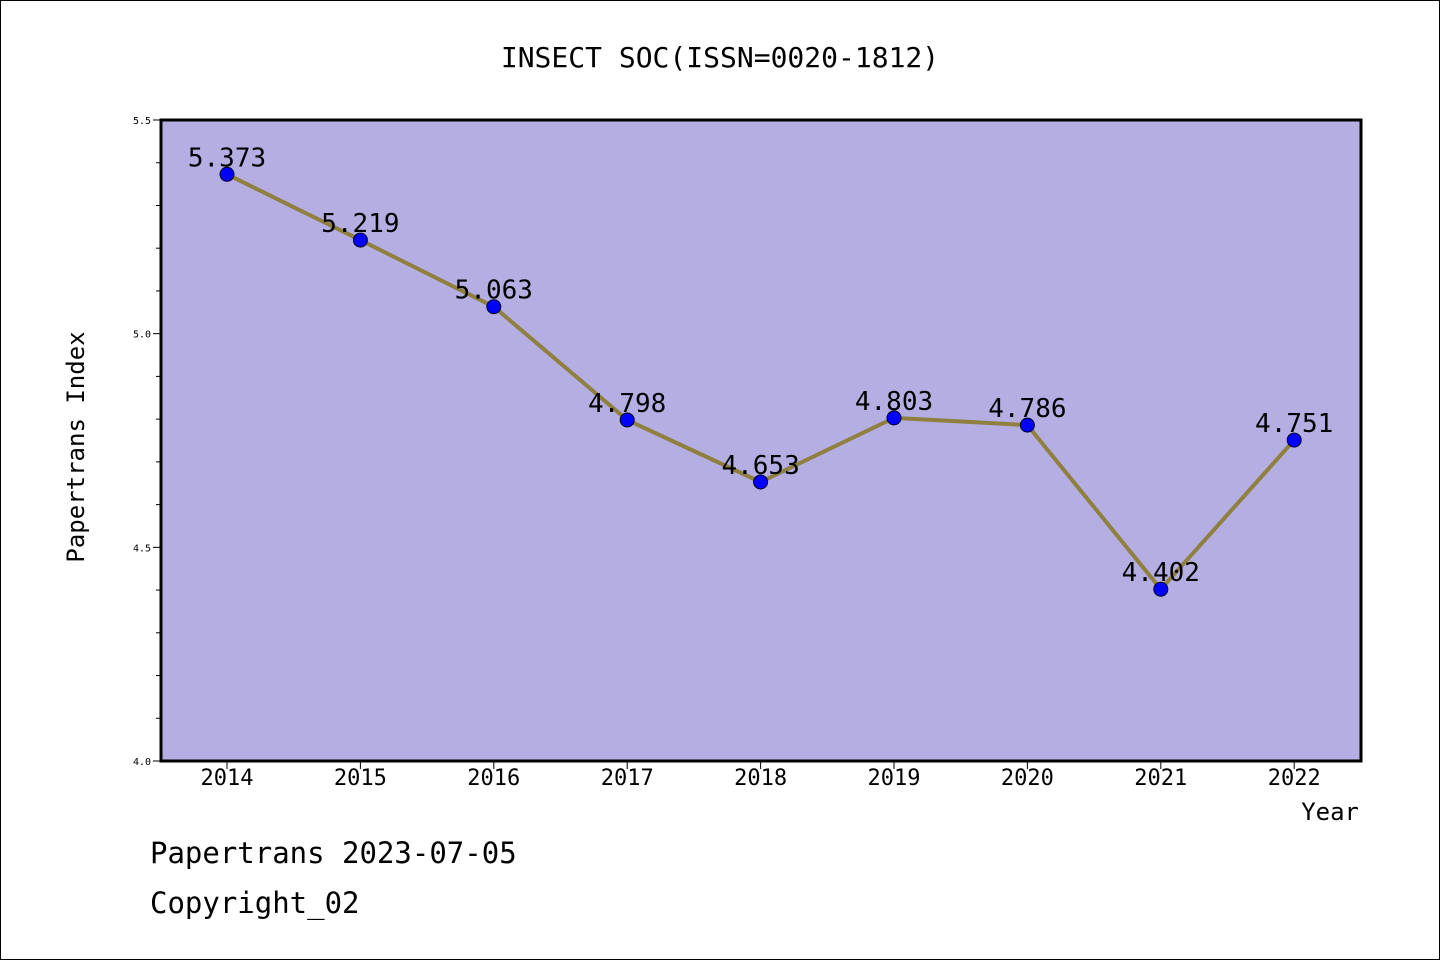 The height and width of the screenshot is (960, 1440). What do you see at coordinates (1027, 778) in the screenshot?
I see `x-tick-label: 2020` at bounding box center [1027, 778].